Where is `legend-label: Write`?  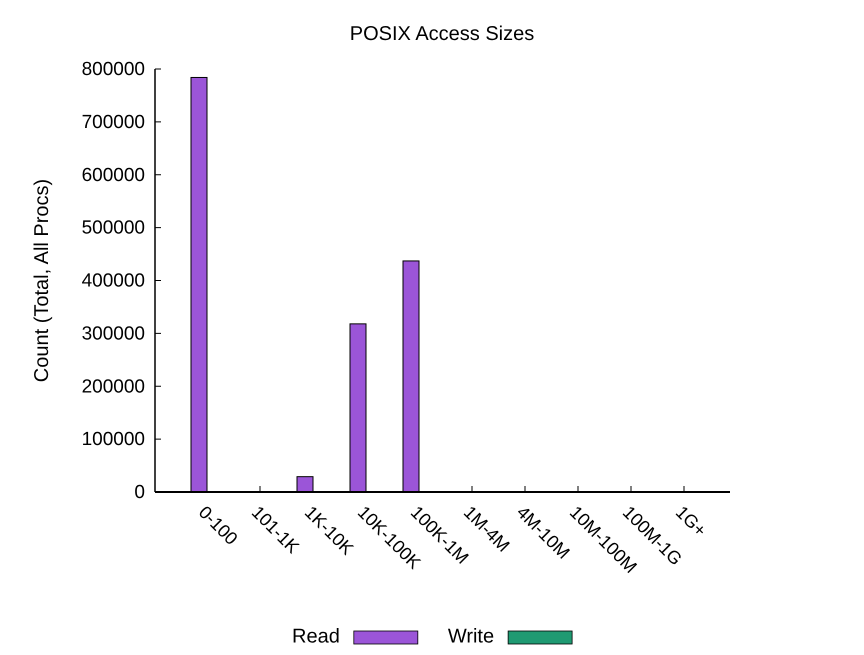
legend-label: Write is located at coordinates (471, 636).